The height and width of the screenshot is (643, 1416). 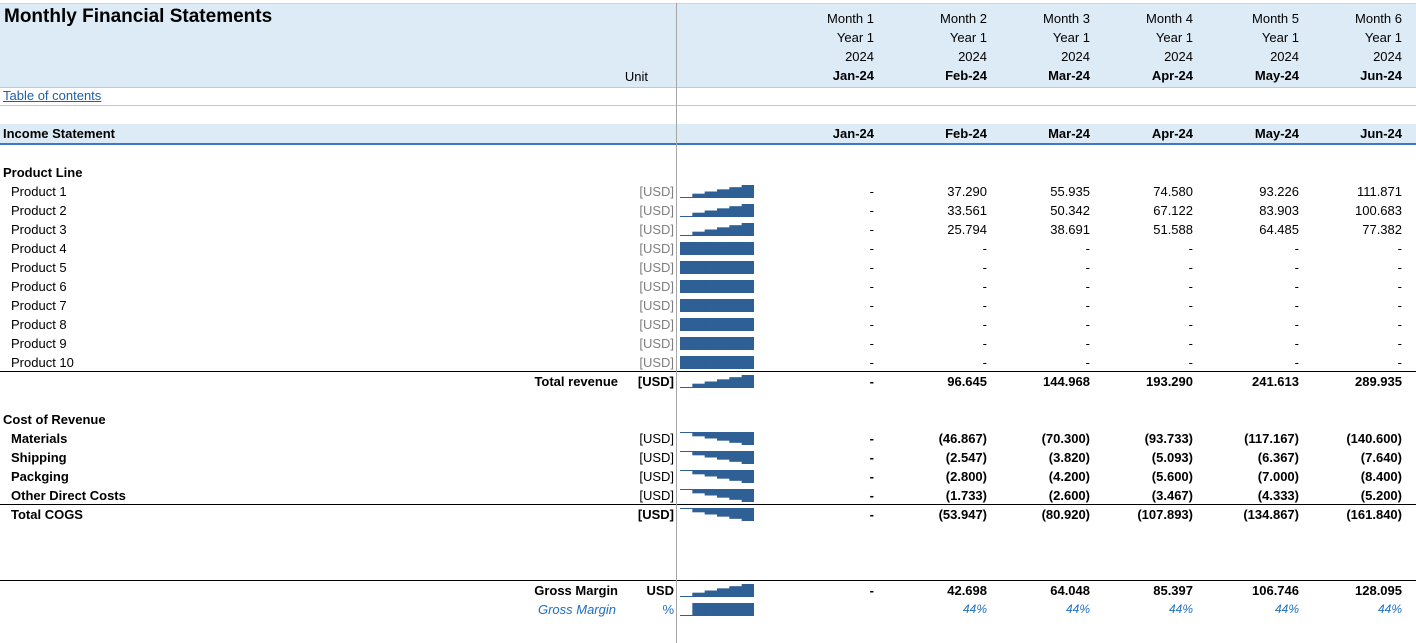 I want to click on total-cogs-value: (161.840), so click(x=1374, y=514).